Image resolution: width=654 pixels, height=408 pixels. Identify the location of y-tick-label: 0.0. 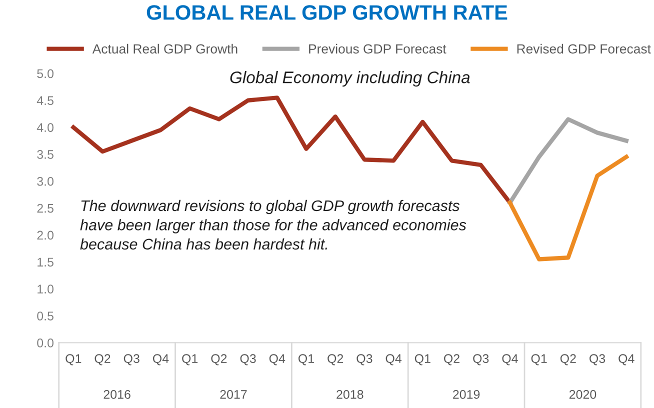
(45, 343).